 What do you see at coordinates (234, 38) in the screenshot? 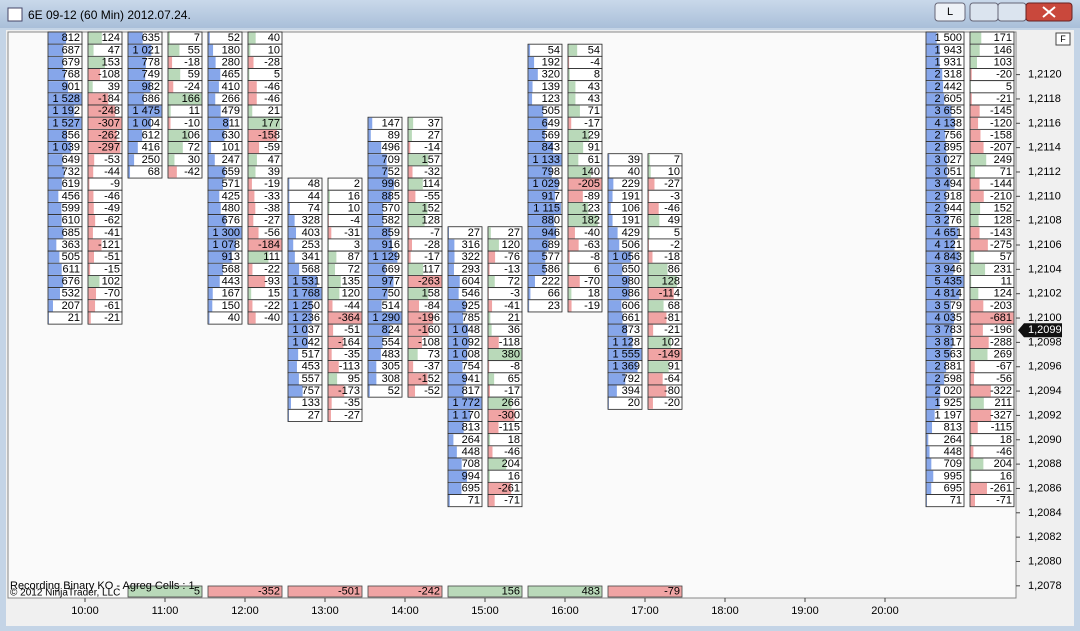
I see `volume-label: 52` at bounding box center [234, 38].